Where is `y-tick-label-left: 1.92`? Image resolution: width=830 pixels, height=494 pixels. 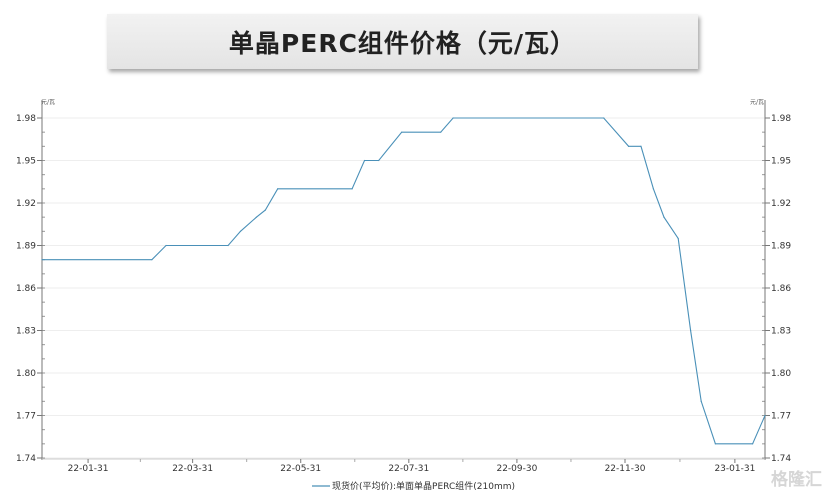
y-tick-label-left: 1.92 is located at coordinates (26, 204).